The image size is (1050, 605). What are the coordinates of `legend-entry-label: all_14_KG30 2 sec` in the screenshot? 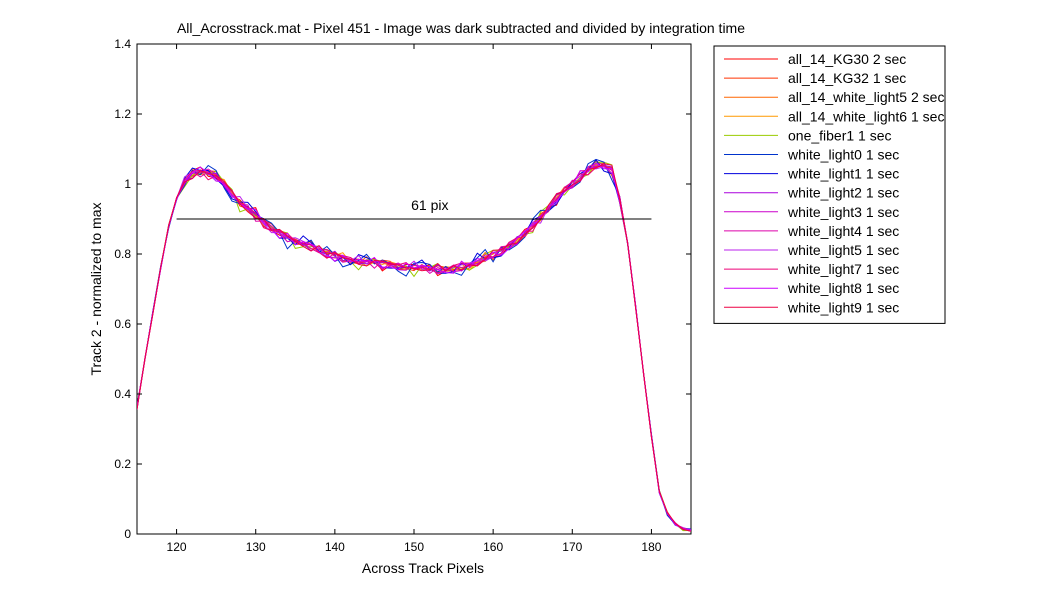 It's located at (847, 59).